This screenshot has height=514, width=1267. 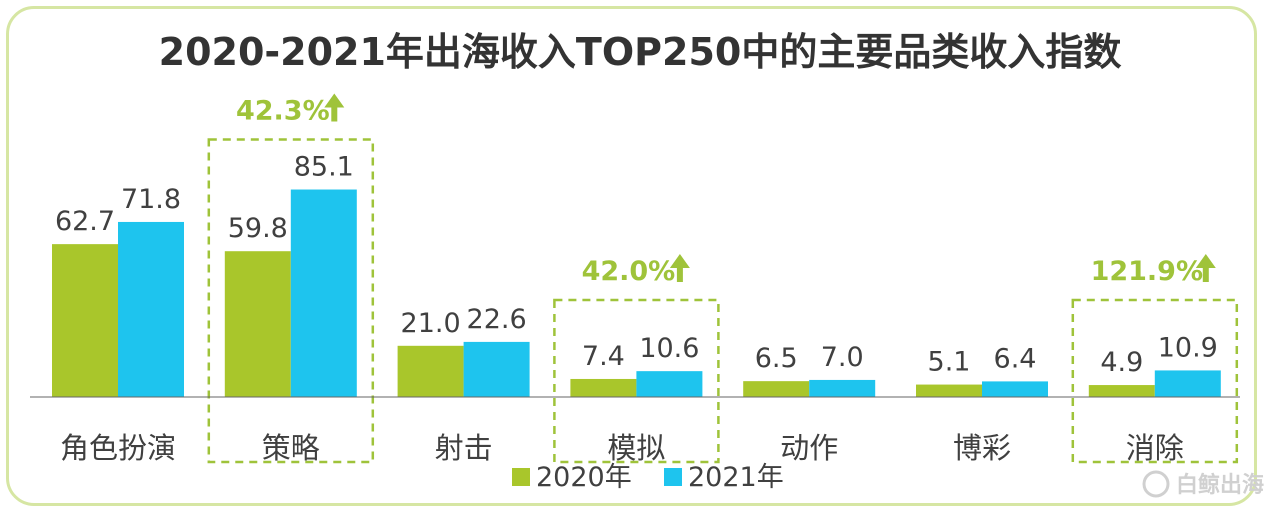 What do you see at coordinates (1155, 448) in the screenshot?
I see `category-label-6: 消除` at bounding box center [1155, 448].